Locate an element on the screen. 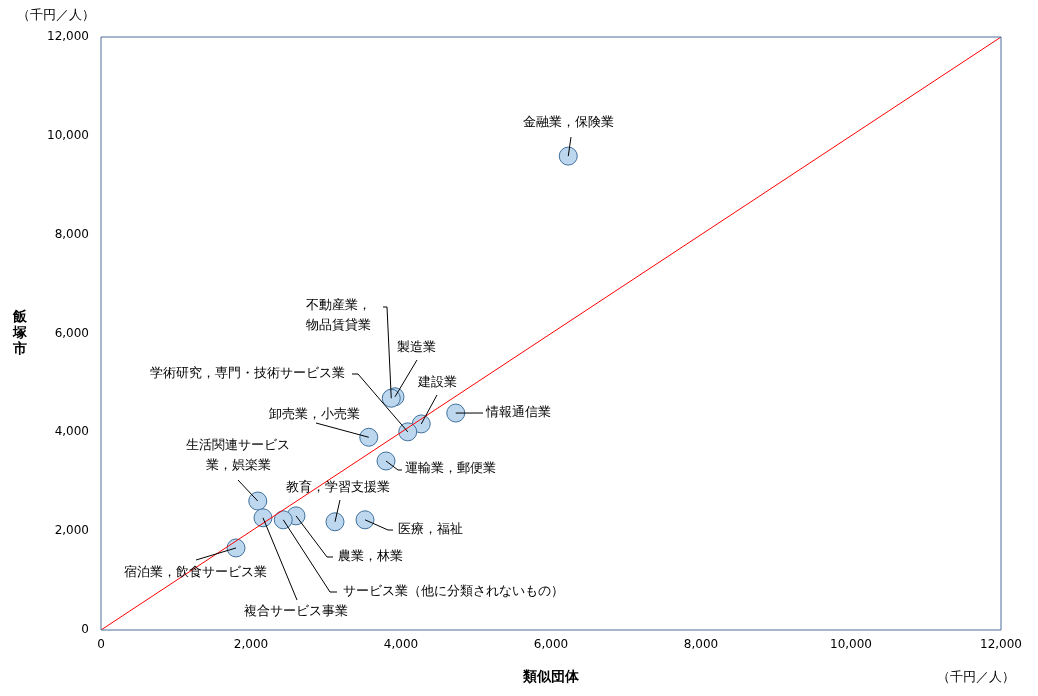 The width and height of the screenshot is (1038, 696). x-tick-label: 0 is located at coordinates (101, 644).